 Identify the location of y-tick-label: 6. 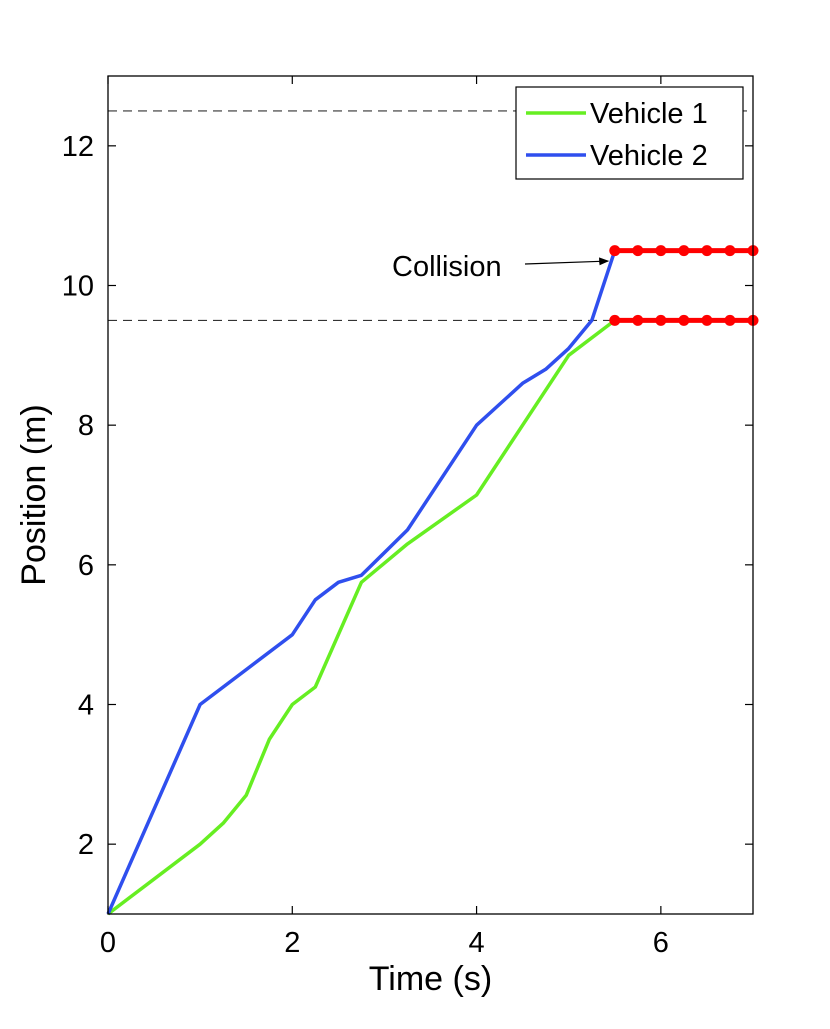
(86, 566).